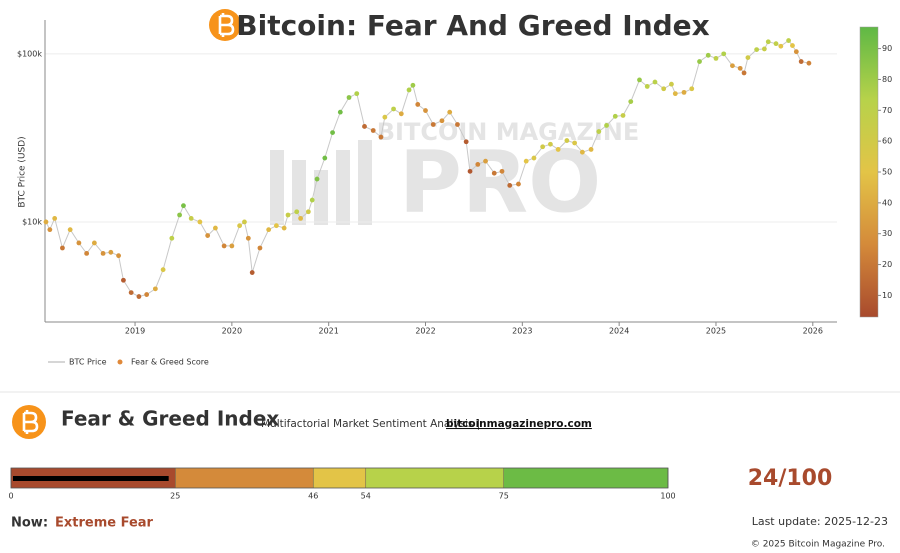 This screenshot has height=553, width=900. Describe the element at coordinates (508, 132) in the screenshot. I see `watermark-text: BITCOIN MAGAZINE` at that location.